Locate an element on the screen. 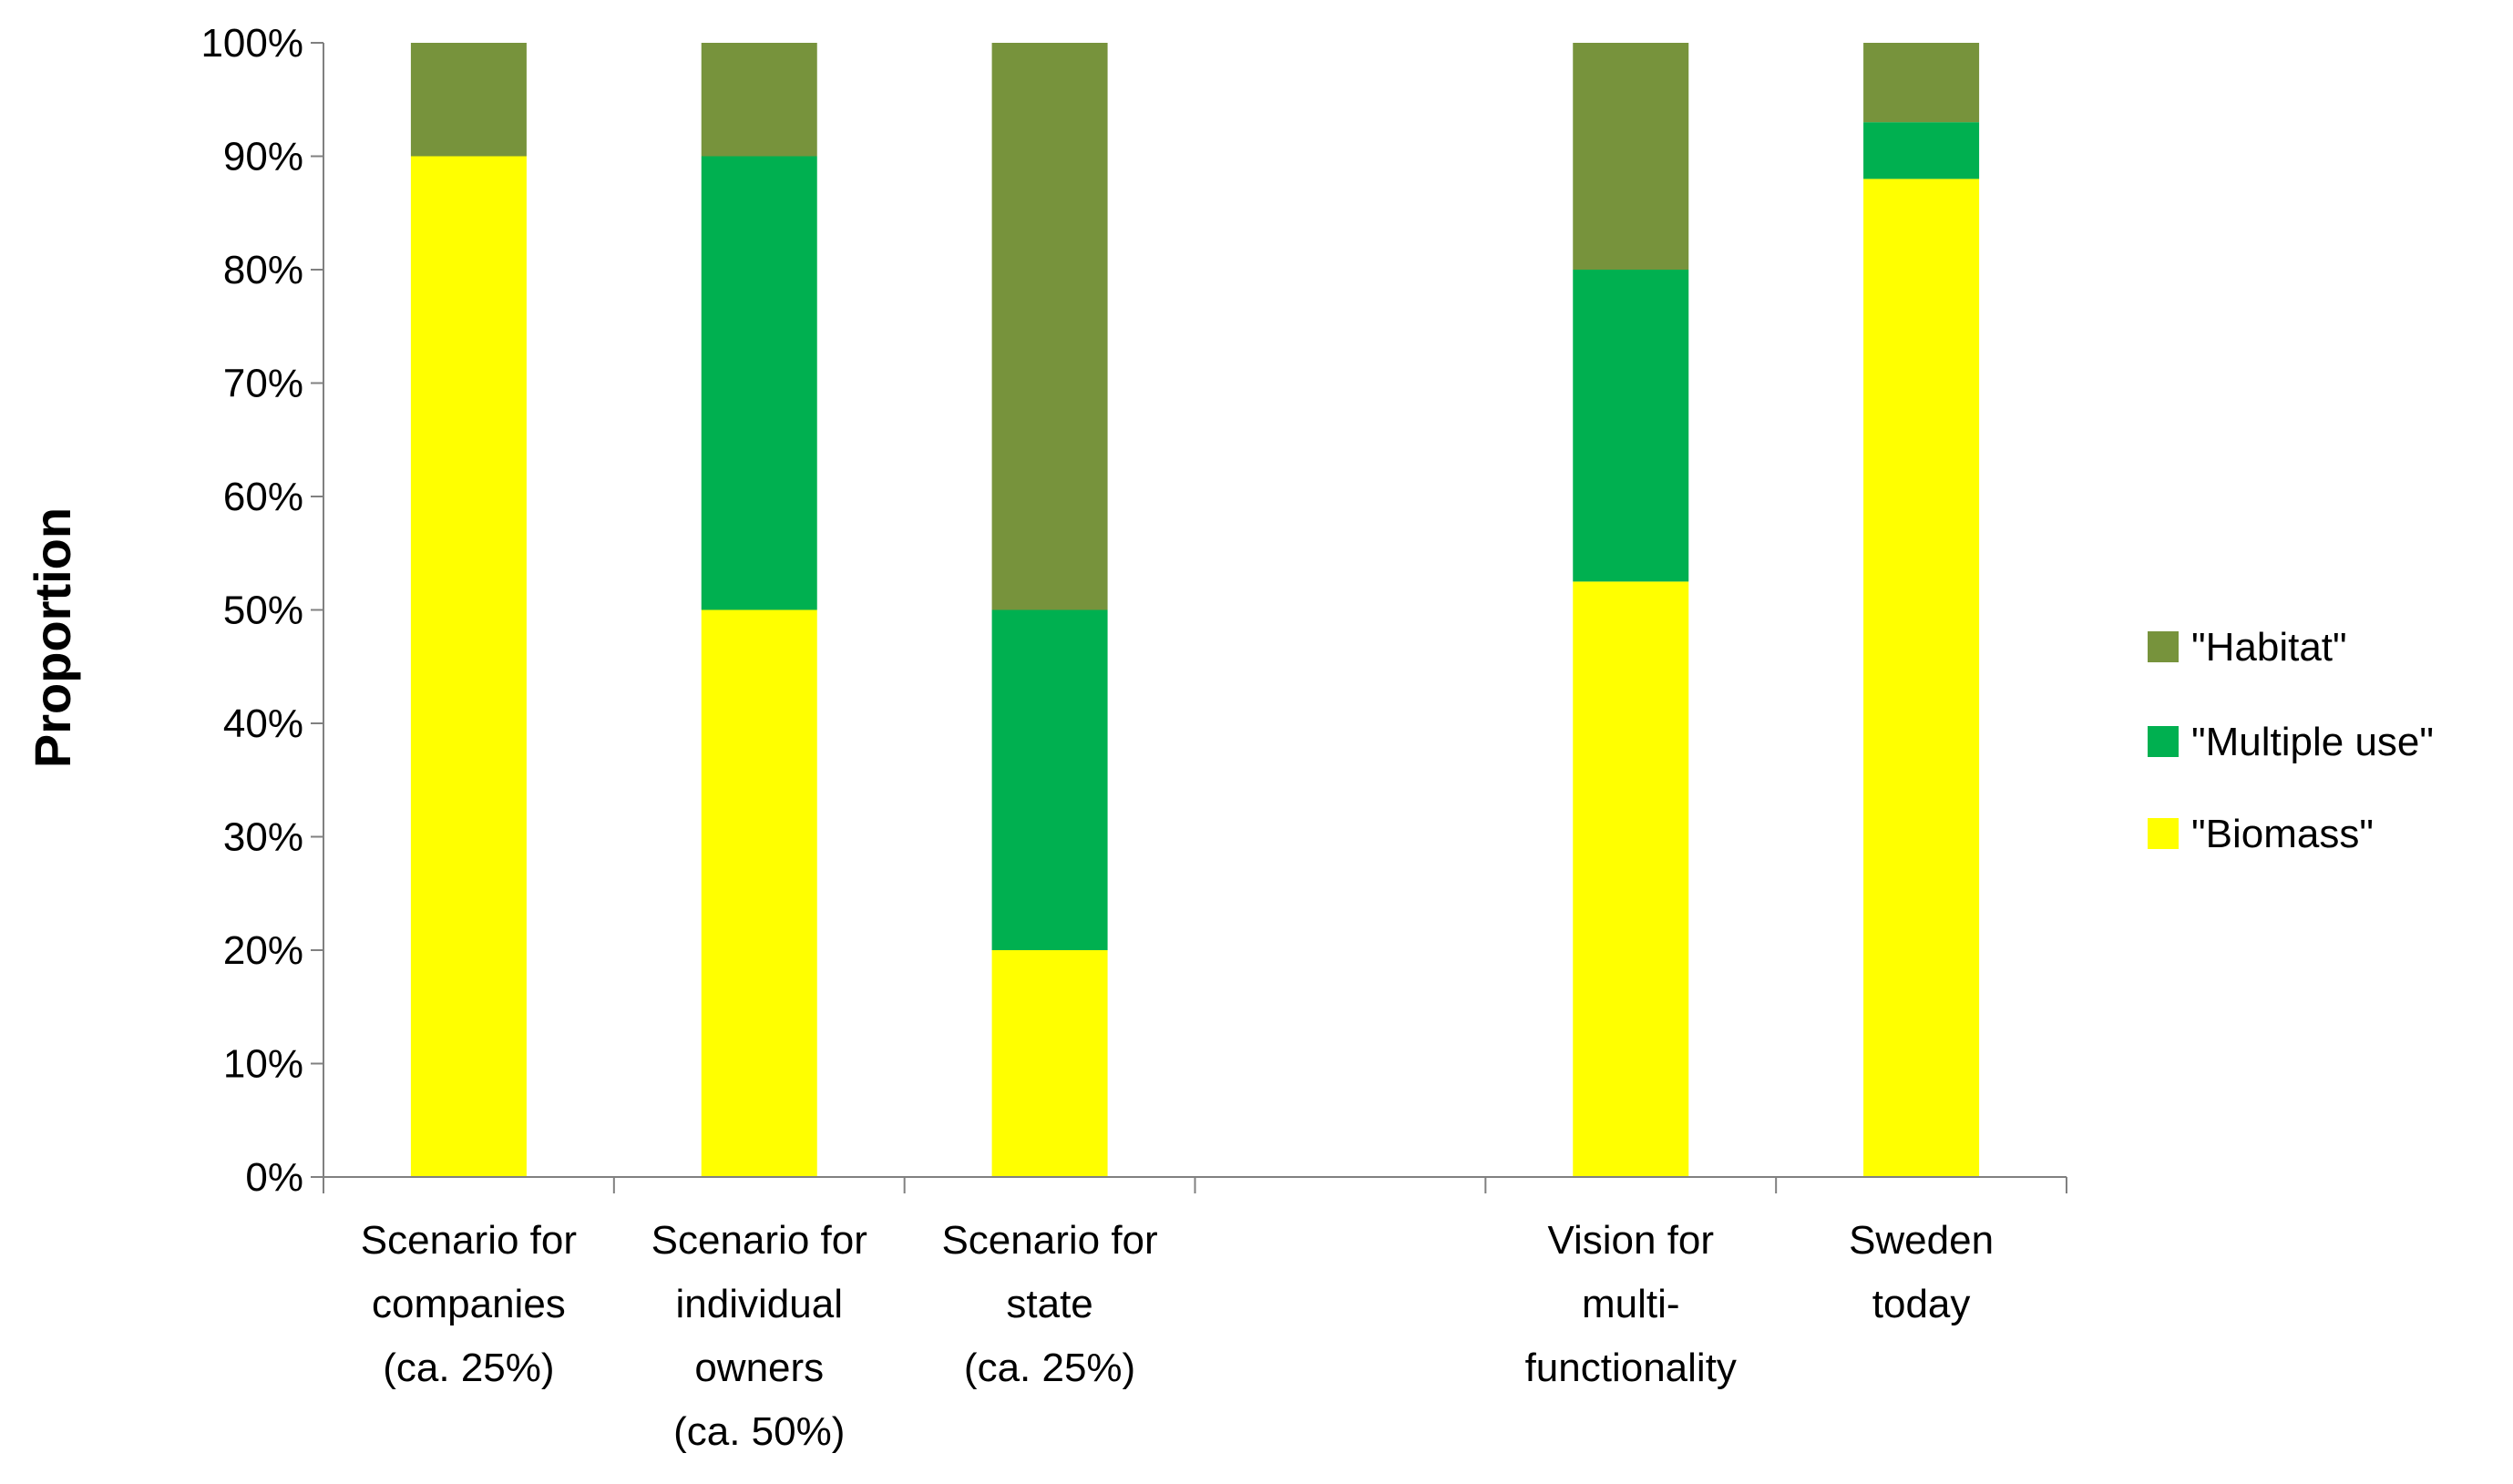 This screenshot has height=1484, width=2513. y-tick-label: 80% is located at coordinates (263, 270).